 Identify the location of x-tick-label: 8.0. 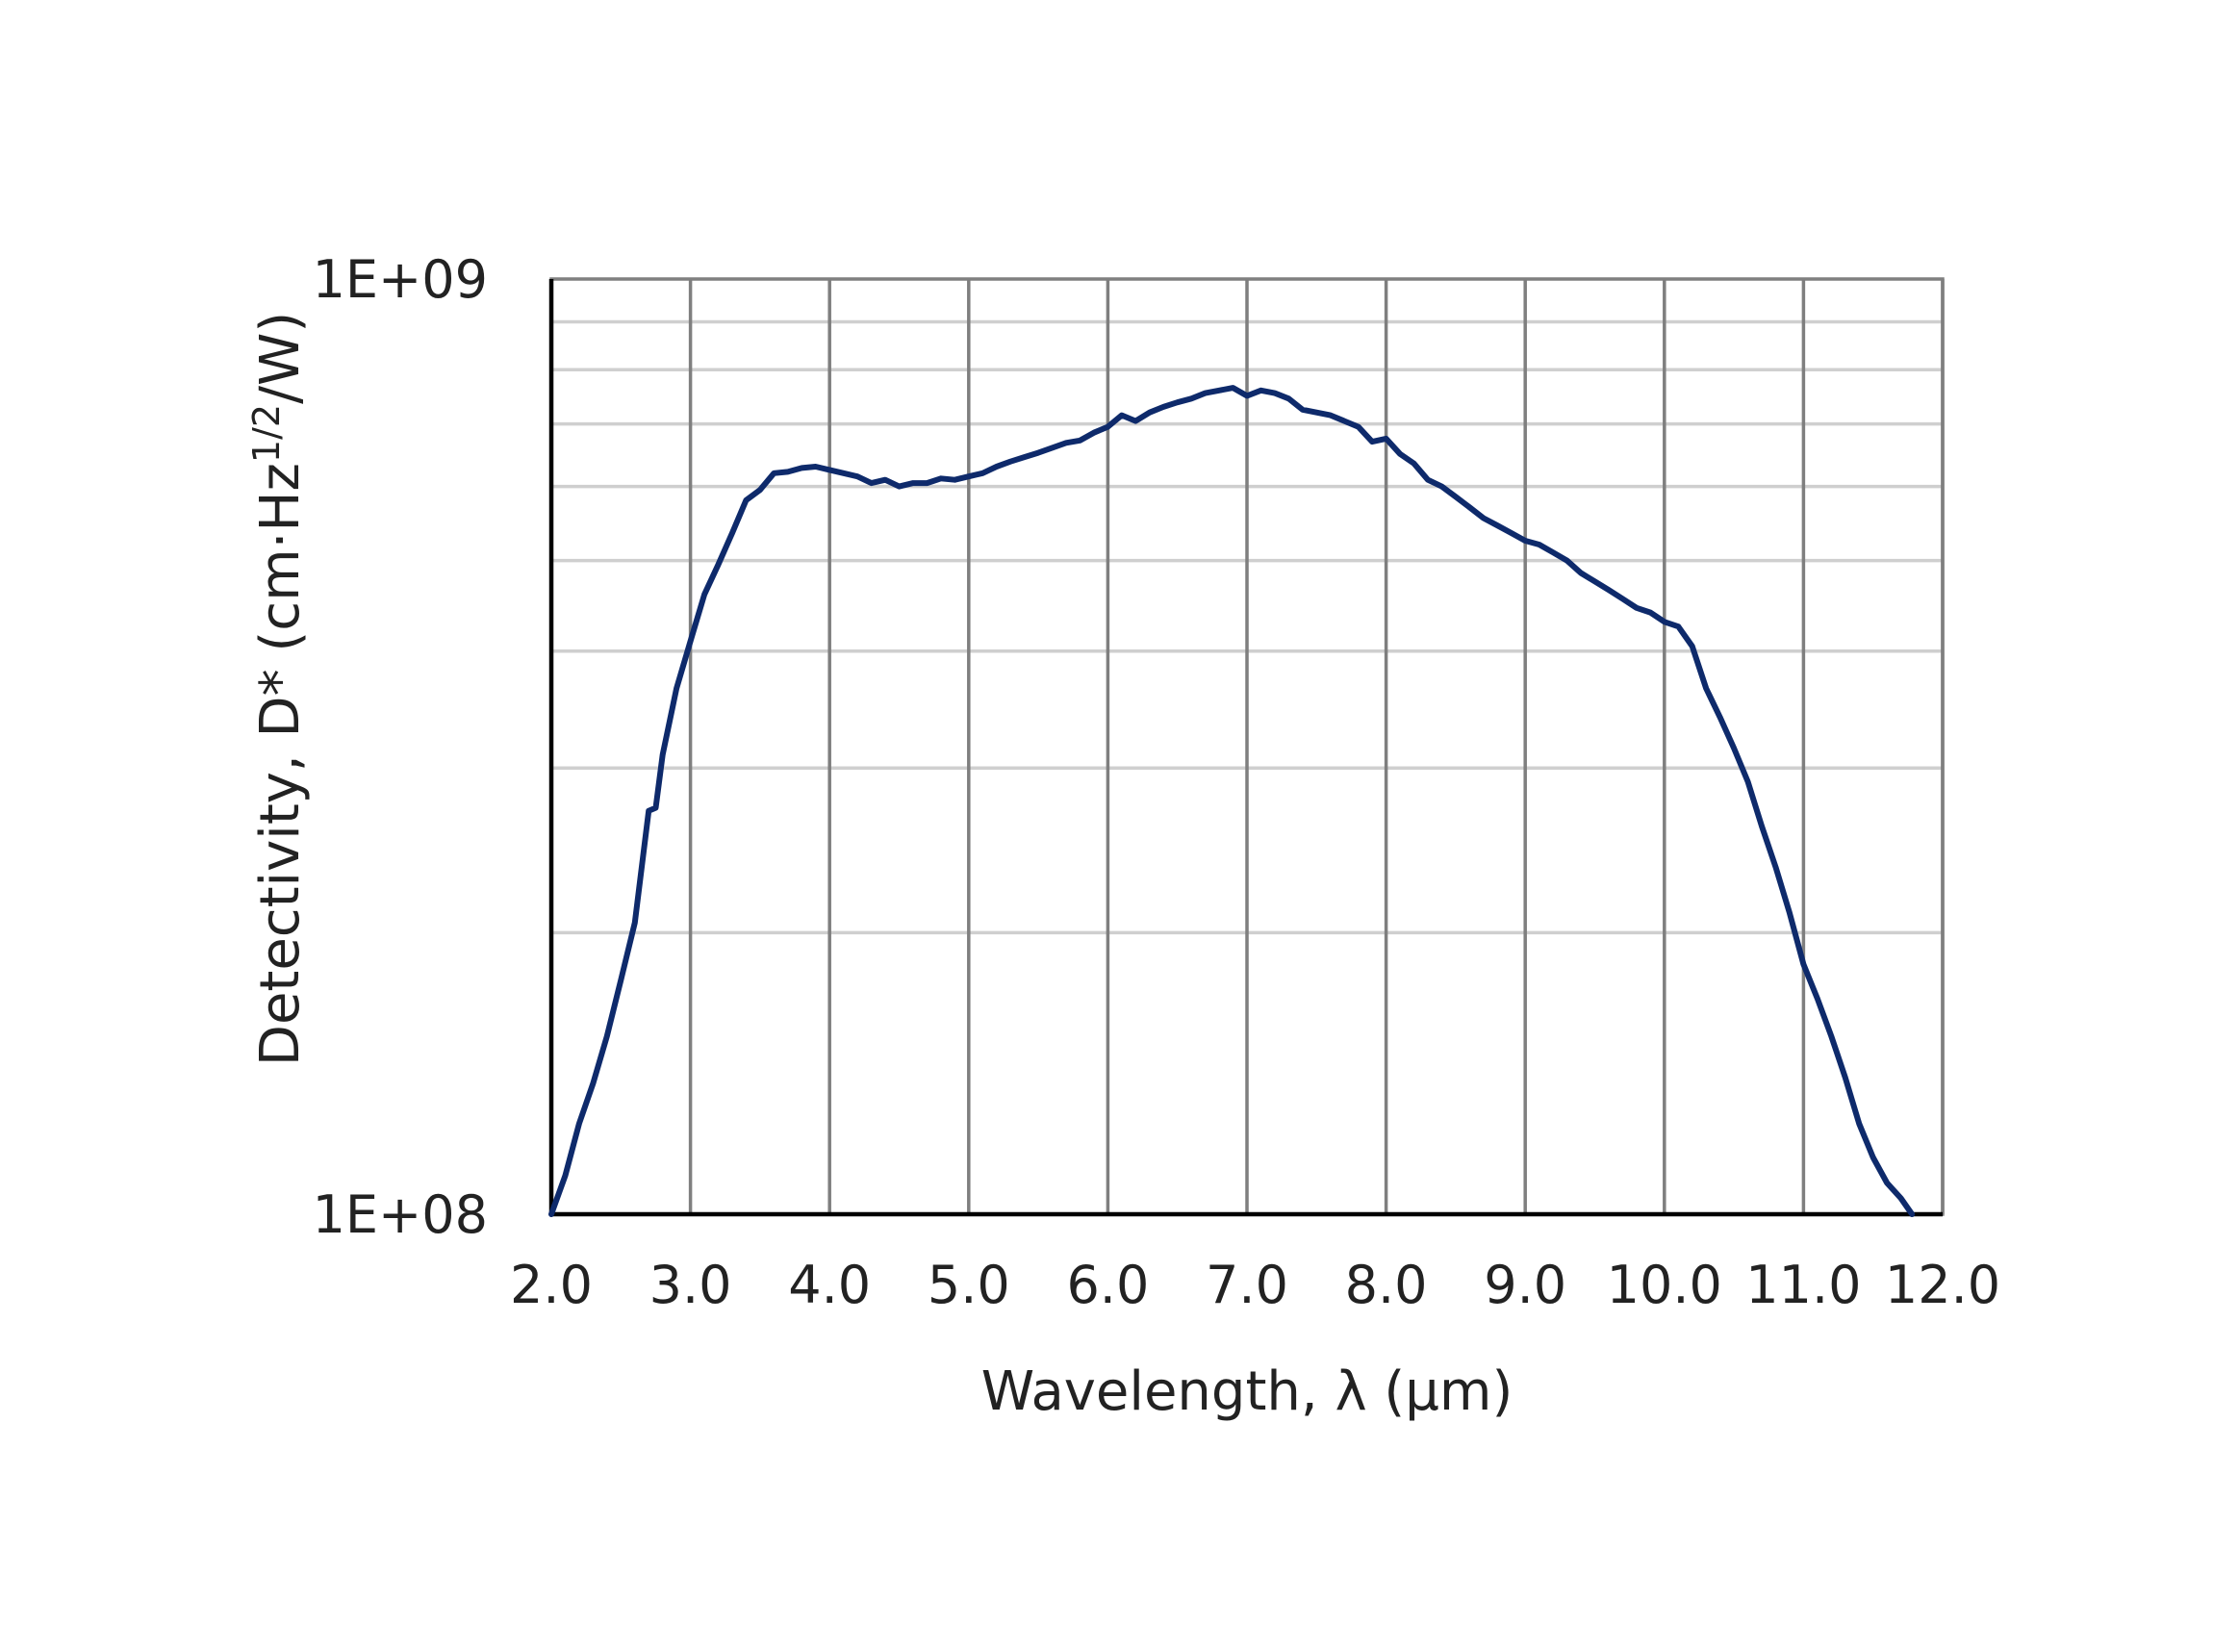
(1386, 1285).